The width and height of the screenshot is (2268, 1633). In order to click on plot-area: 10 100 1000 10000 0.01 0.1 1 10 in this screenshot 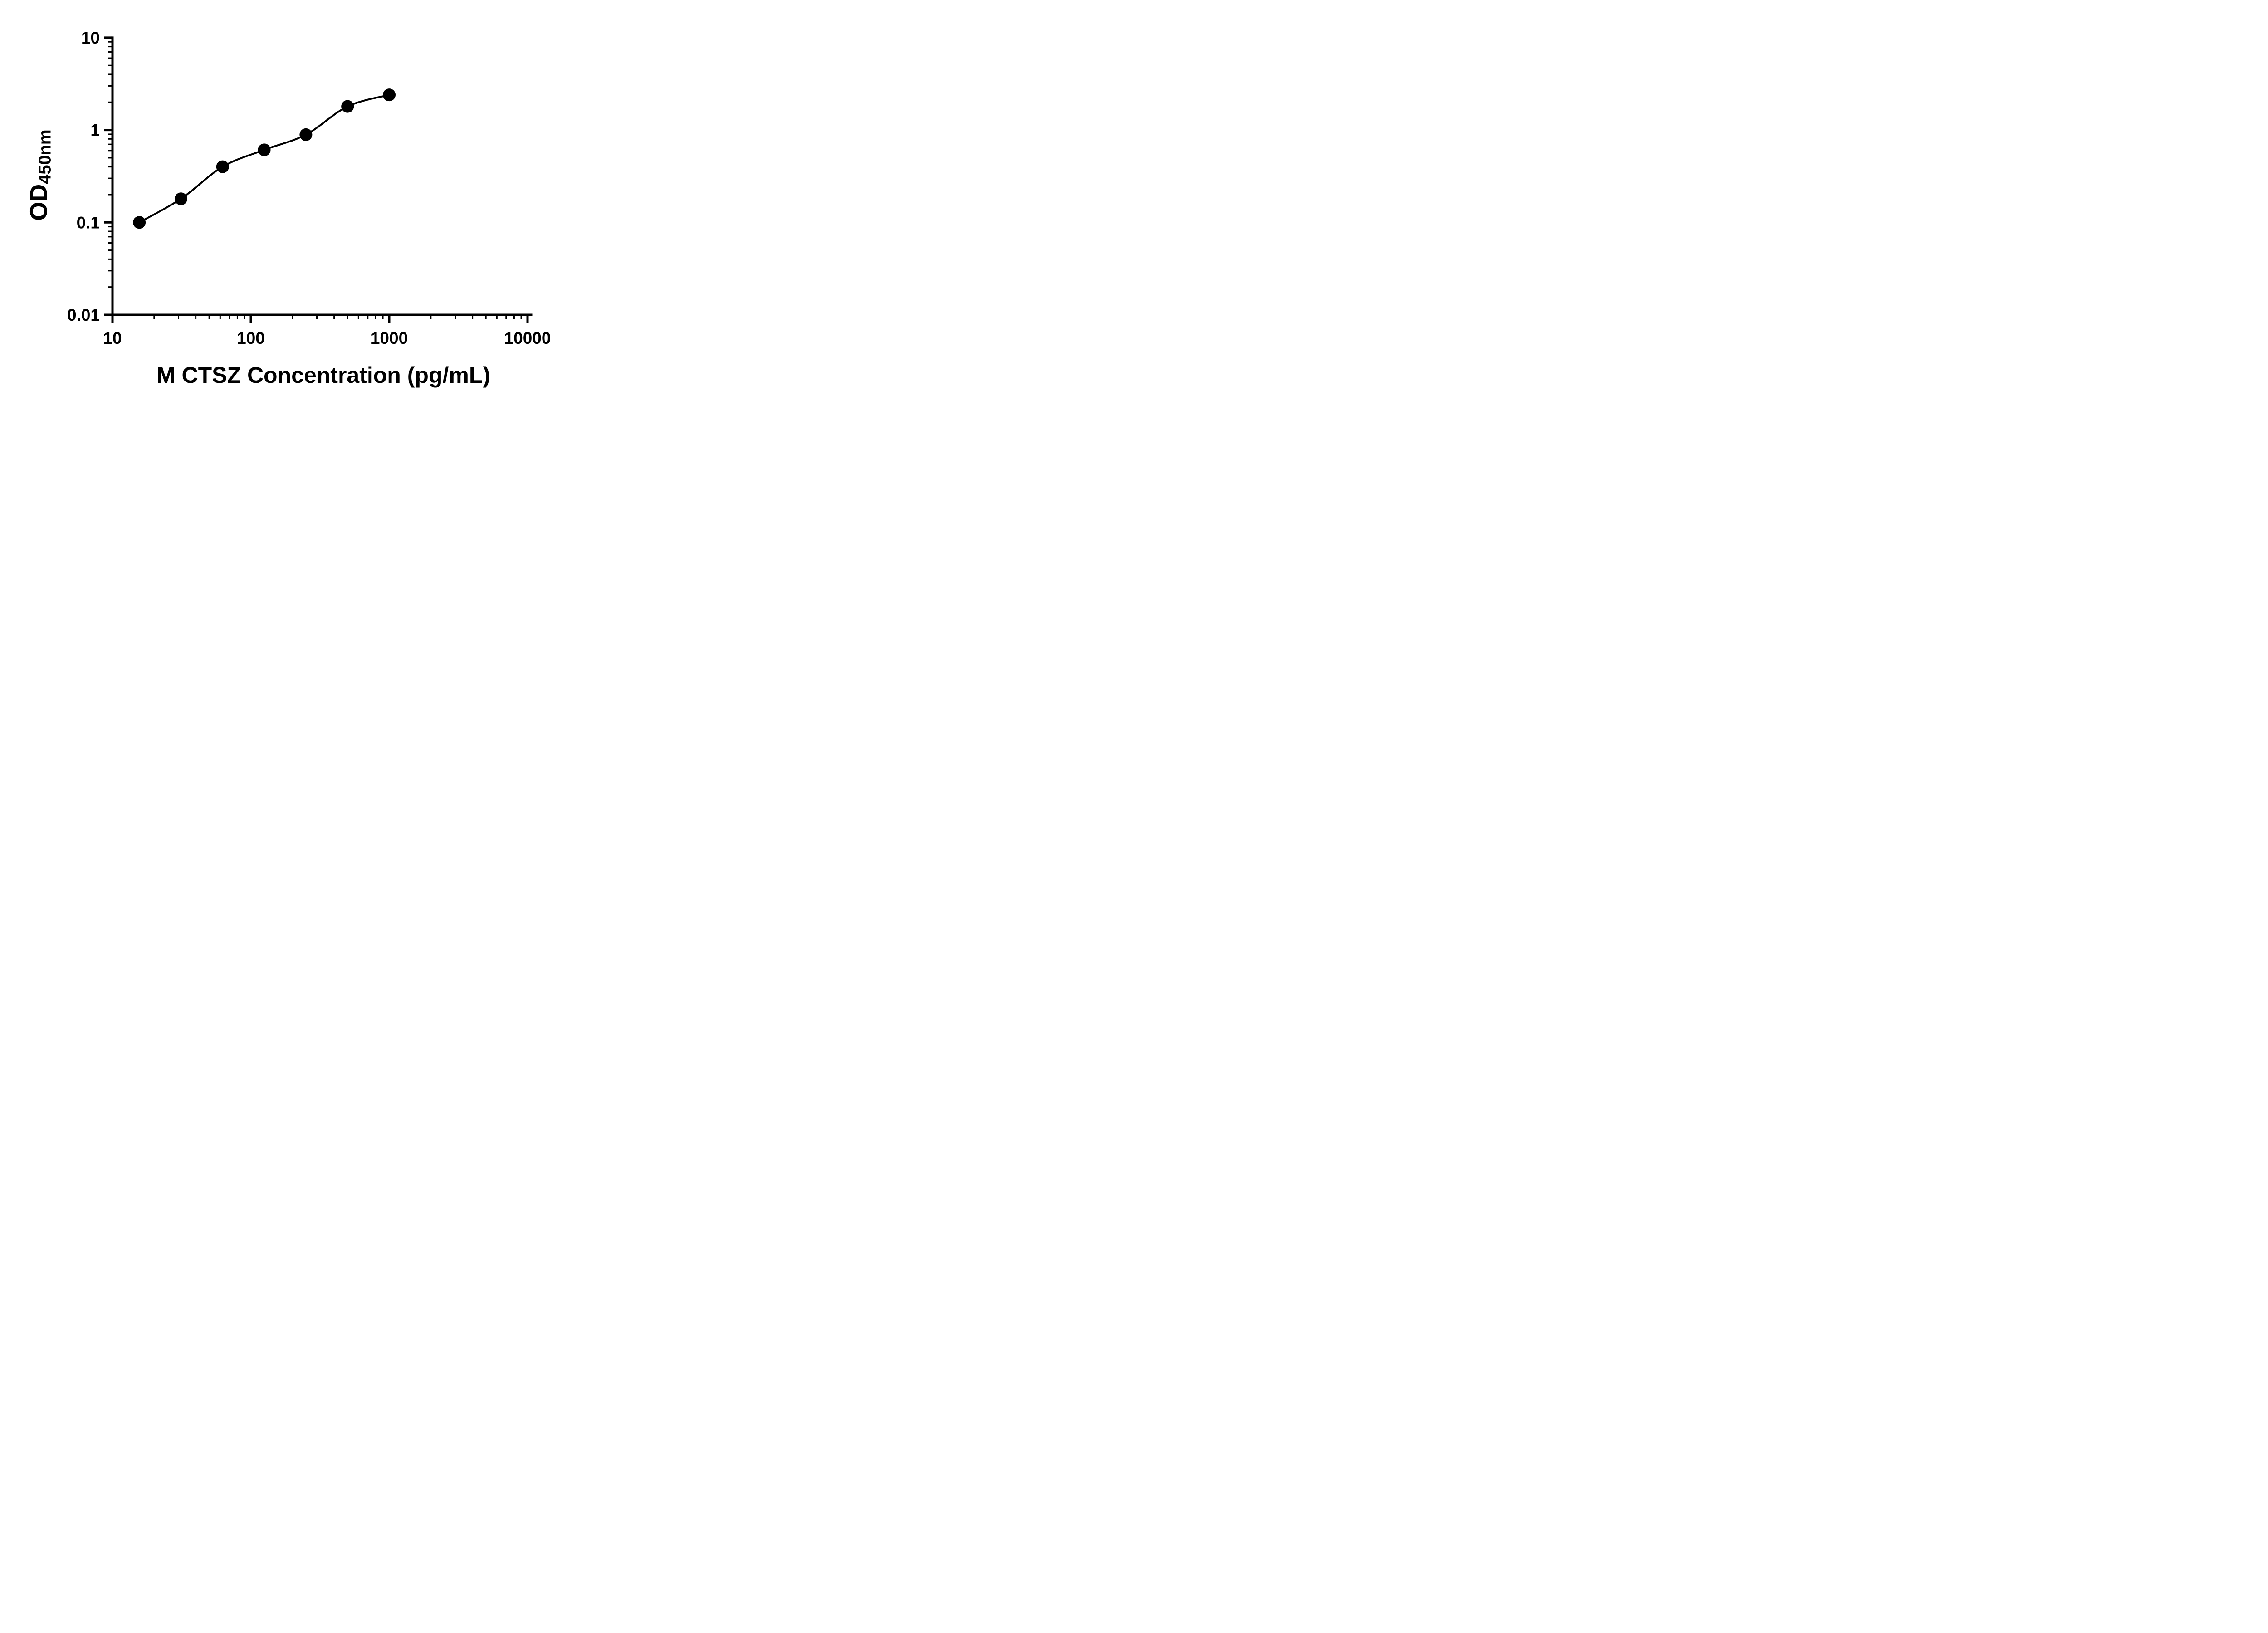, I will do `click(309, 188)`.